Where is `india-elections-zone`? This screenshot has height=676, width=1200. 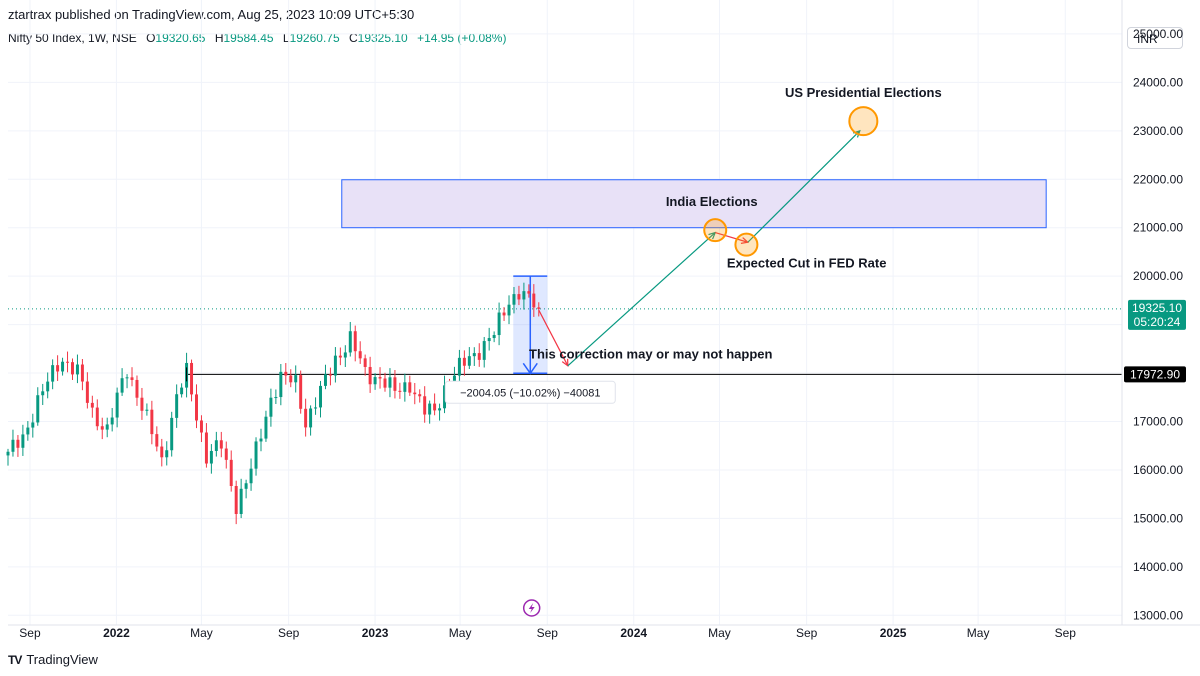
india-elections-zone is located at coordinates (694, 204).